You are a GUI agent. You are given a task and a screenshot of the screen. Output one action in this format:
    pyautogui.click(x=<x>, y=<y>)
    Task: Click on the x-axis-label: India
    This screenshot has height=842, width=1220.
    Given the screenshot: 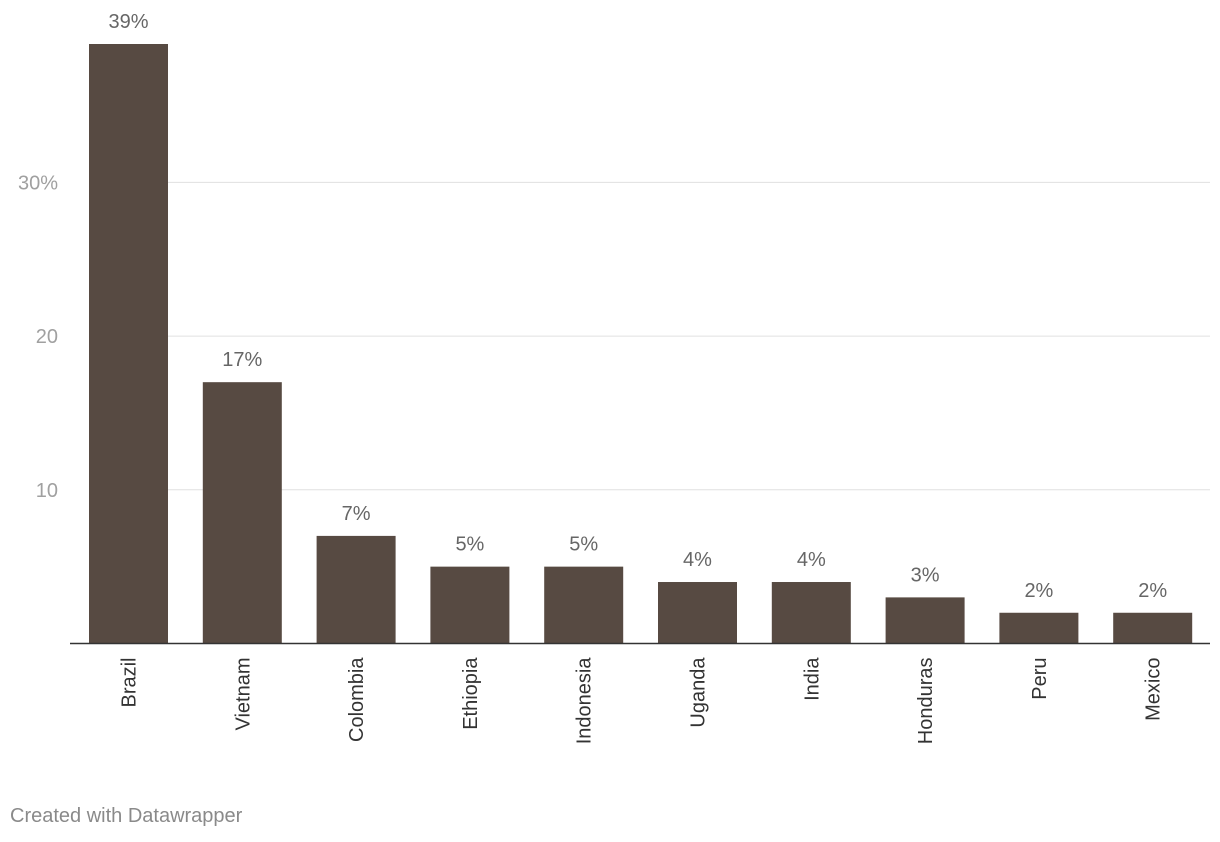 What is the action you would take?
    pyautogui.click(x=812, y=679)
    